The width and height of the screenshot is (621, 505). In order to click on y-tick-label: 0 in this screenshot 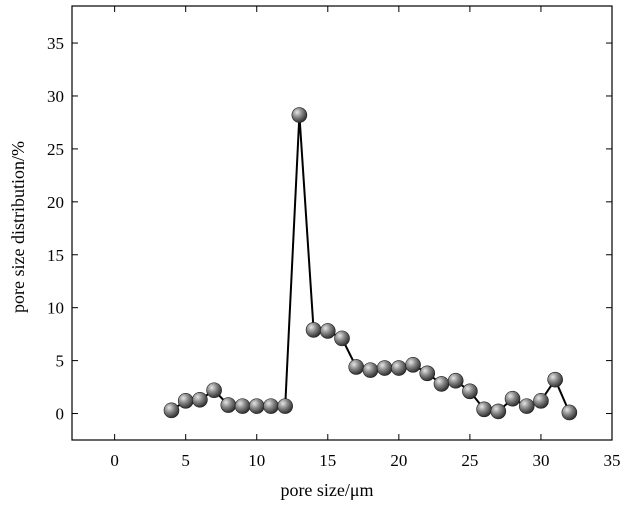, I will do `click(60, 414)`.